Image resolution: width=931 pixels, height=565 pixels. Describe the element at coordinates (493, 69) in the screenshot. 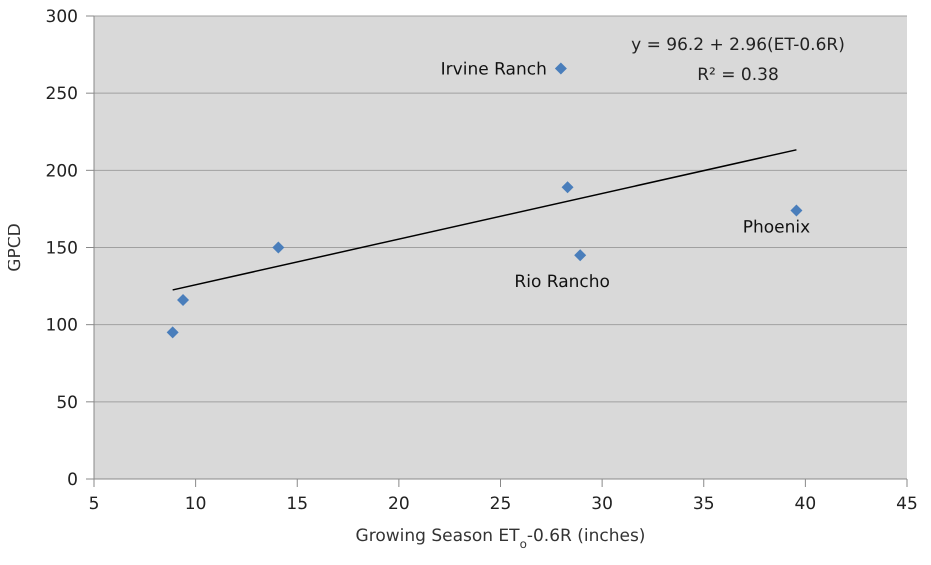

I see `annotation: Irvine Ranch` at that location.